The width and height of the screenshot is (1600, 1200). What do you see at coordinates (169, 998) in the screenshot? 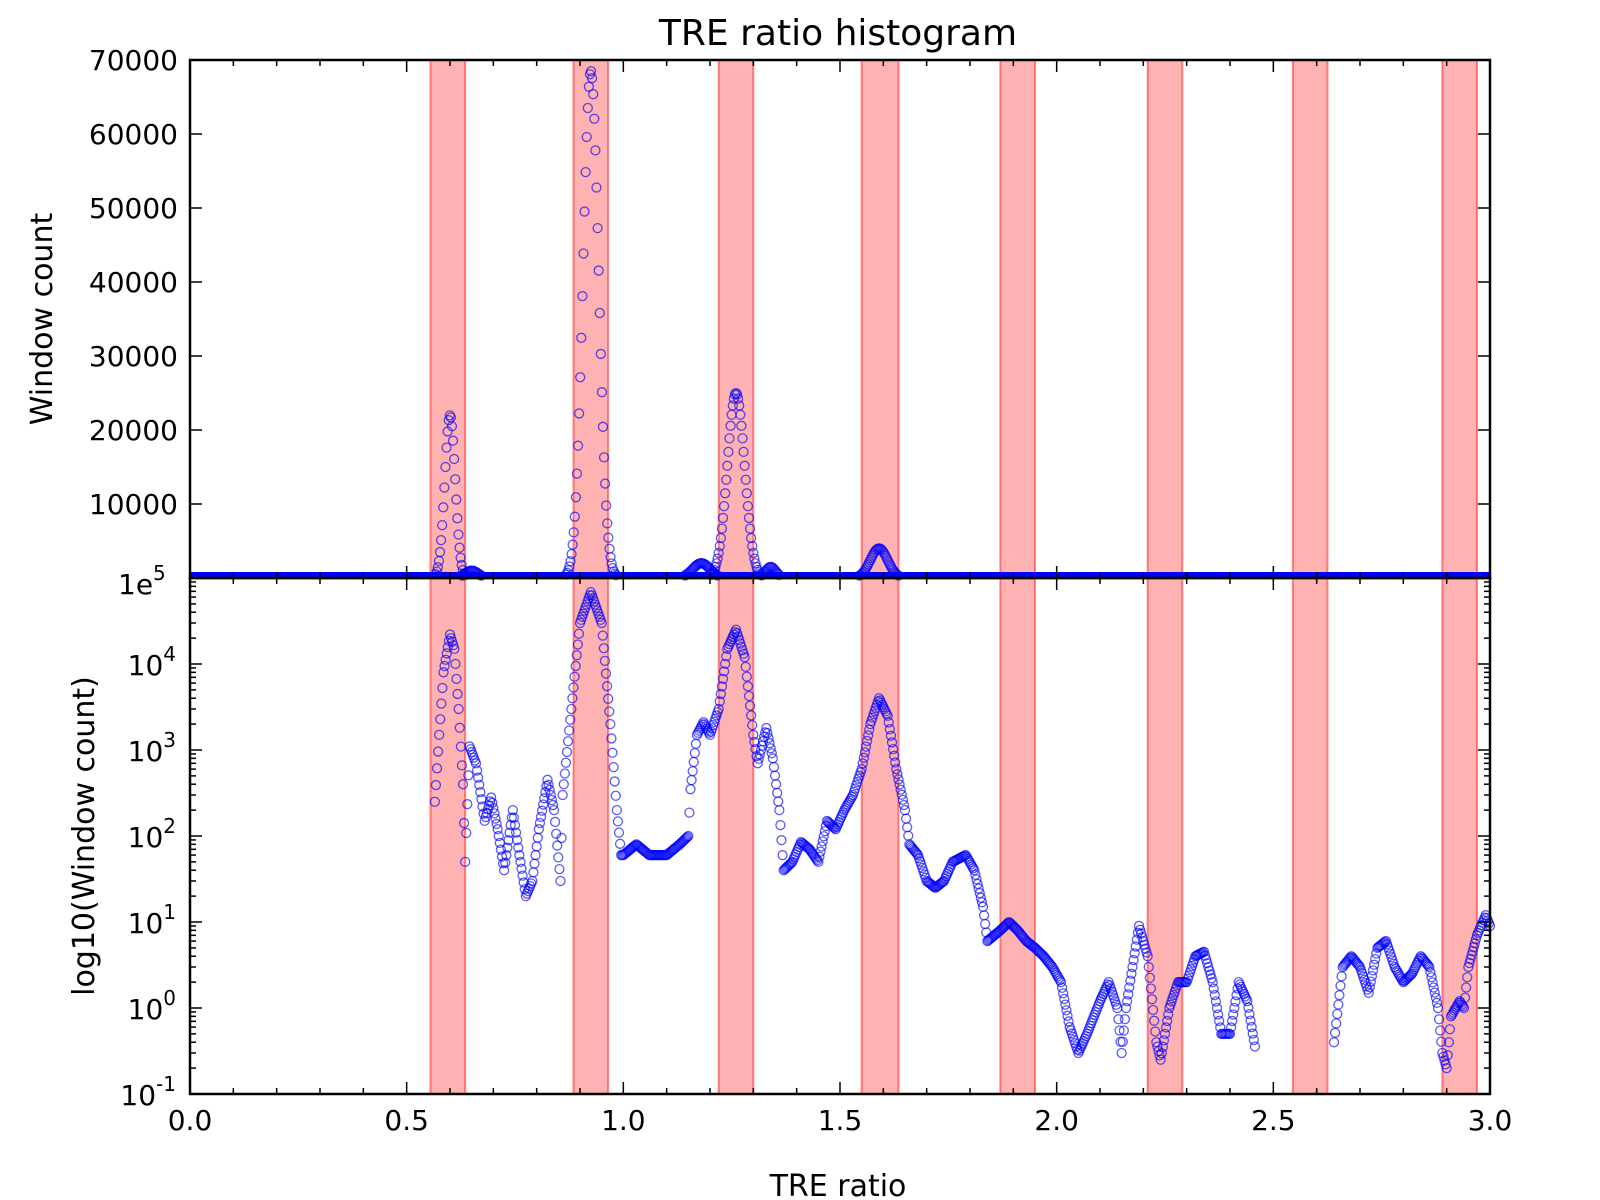
I see `tick-label-exponent: 0` at bounding box center [169, 998].